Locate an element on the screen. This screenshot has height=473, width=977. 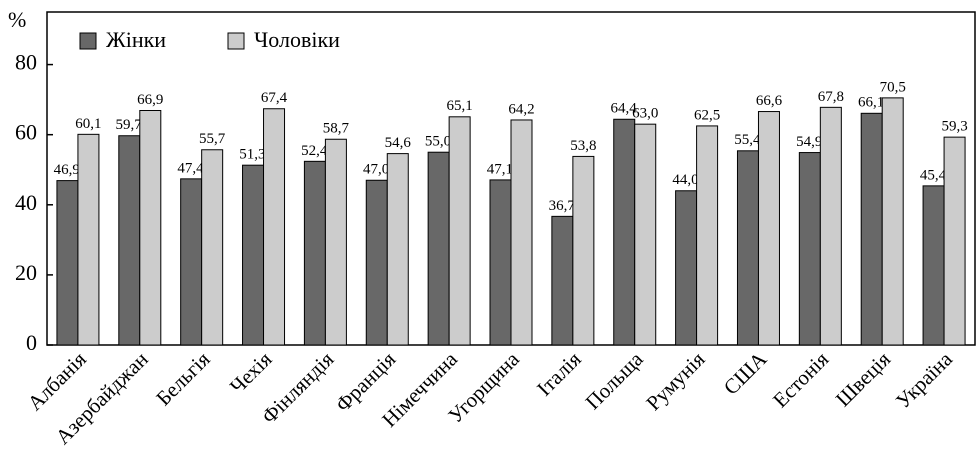
value-label: 55,4 is located at coordinates (747, 140).